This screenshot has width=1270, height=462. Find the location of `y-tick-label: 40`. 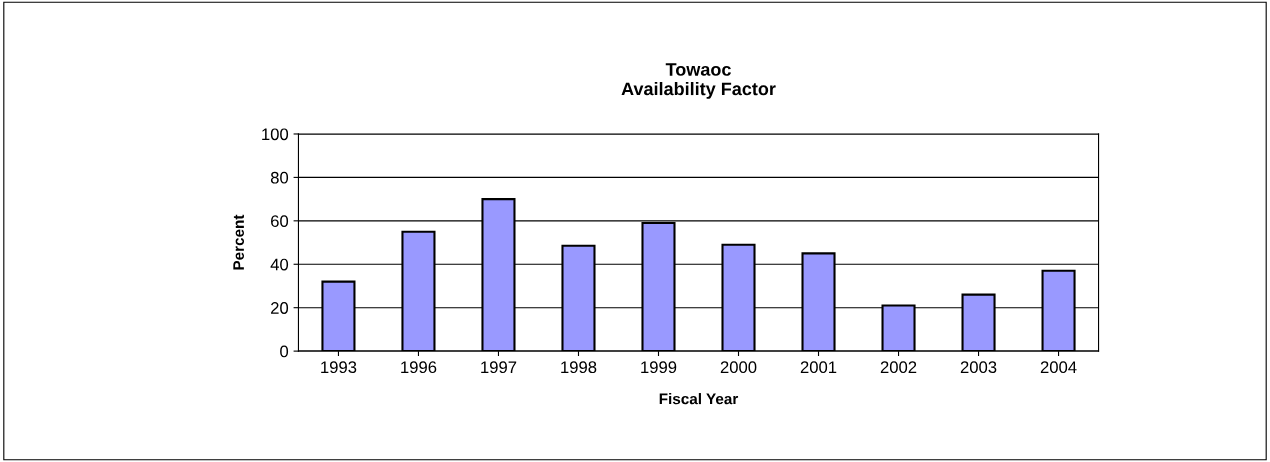

y-tick-label: 40 is located at coordinates (279, 264).